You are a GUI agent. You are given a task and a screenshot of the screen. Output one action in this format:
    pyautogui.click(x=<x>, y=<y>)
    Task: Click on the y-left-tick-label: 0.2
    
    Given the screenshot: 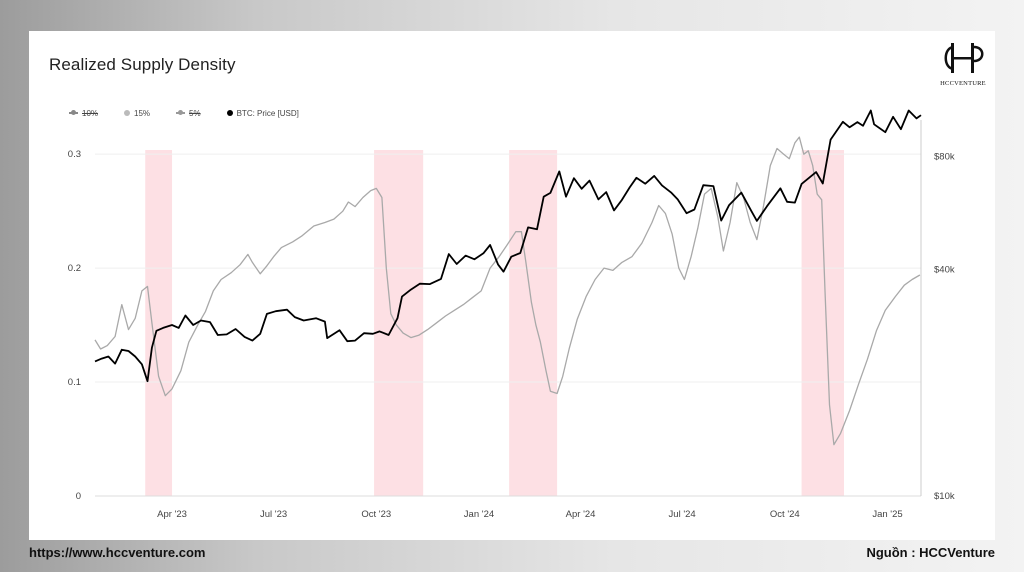 What is the action you would take?
    pyautogui.click(x=74, y=268)
    